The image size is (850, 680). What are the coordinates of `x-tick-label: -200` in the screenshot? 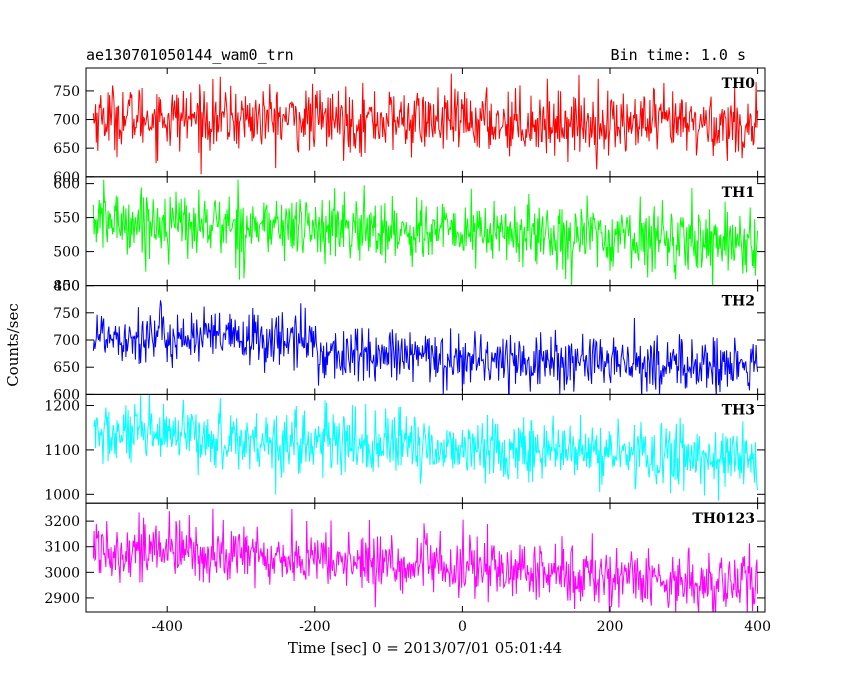 It's located at (314, 627).